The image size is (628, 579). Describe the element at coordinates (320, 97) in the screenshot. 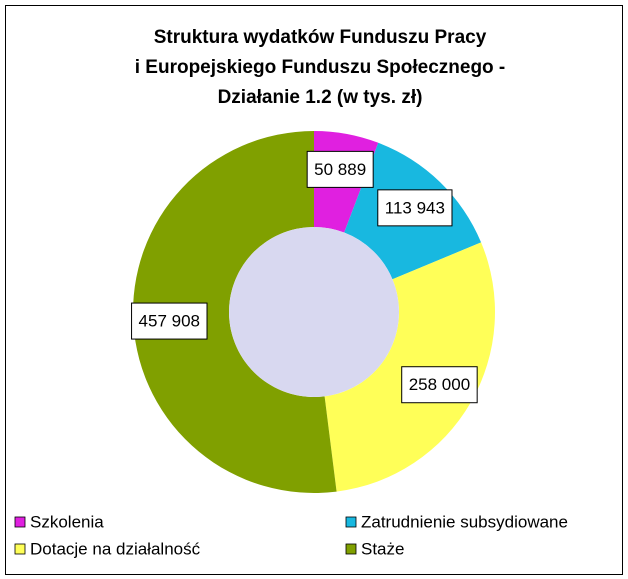

I see `chart-title: Działanie 1.2 (w tys. zł)` at that location.